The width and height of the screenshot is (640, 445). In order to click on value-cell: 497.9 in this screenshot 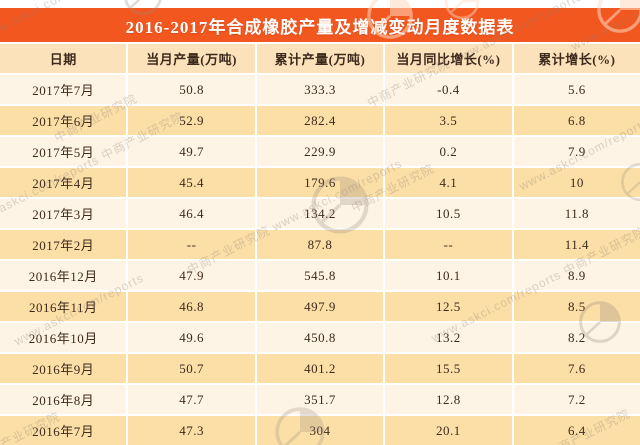, I will do `click(320, 306)`.